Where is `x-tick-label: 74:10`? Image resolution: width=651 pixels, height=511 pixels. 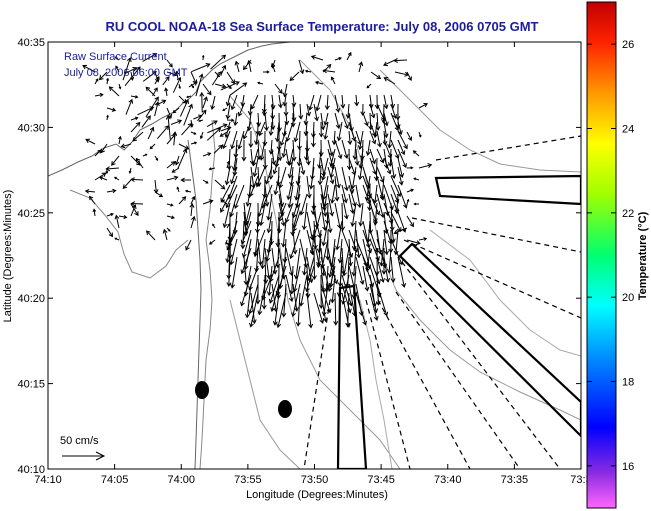 x-tick-label: 74:10 is located at coordinates (48, 480).